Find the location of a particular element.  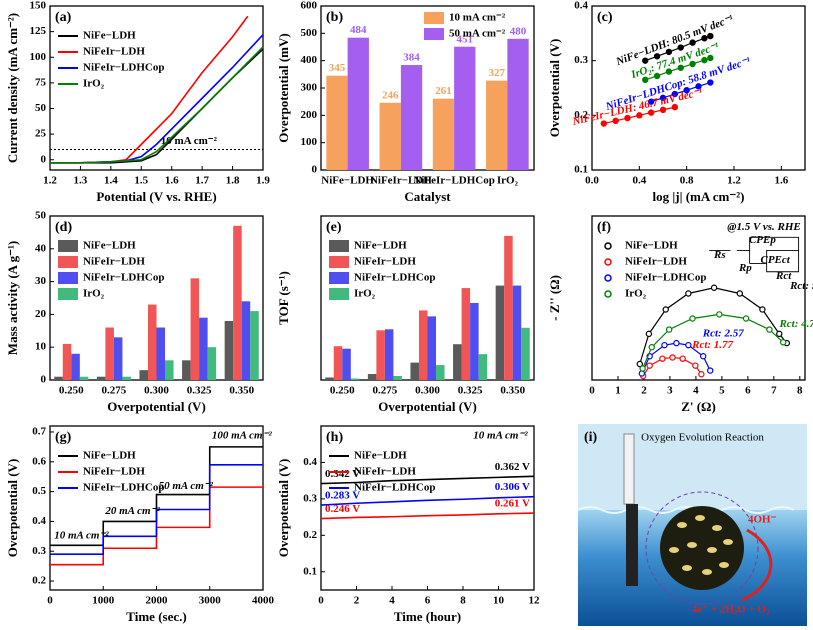

y-tick-label: 40 is located at coordinates (41, 248).